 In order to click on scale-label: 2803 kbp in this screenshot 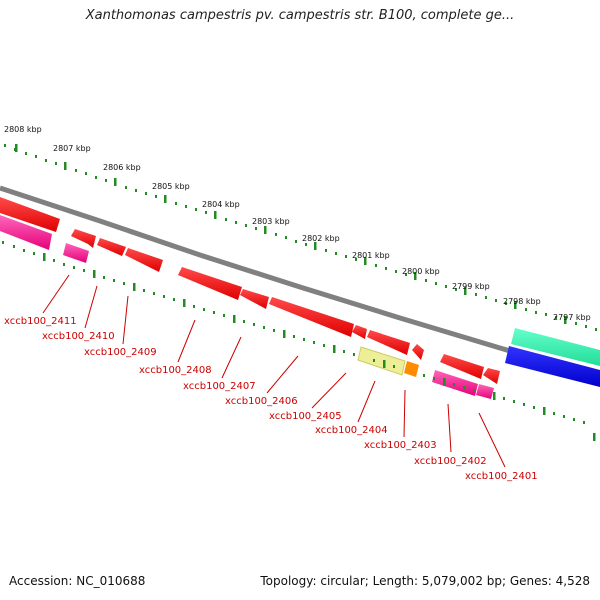, I will do `click(271, 221)`.